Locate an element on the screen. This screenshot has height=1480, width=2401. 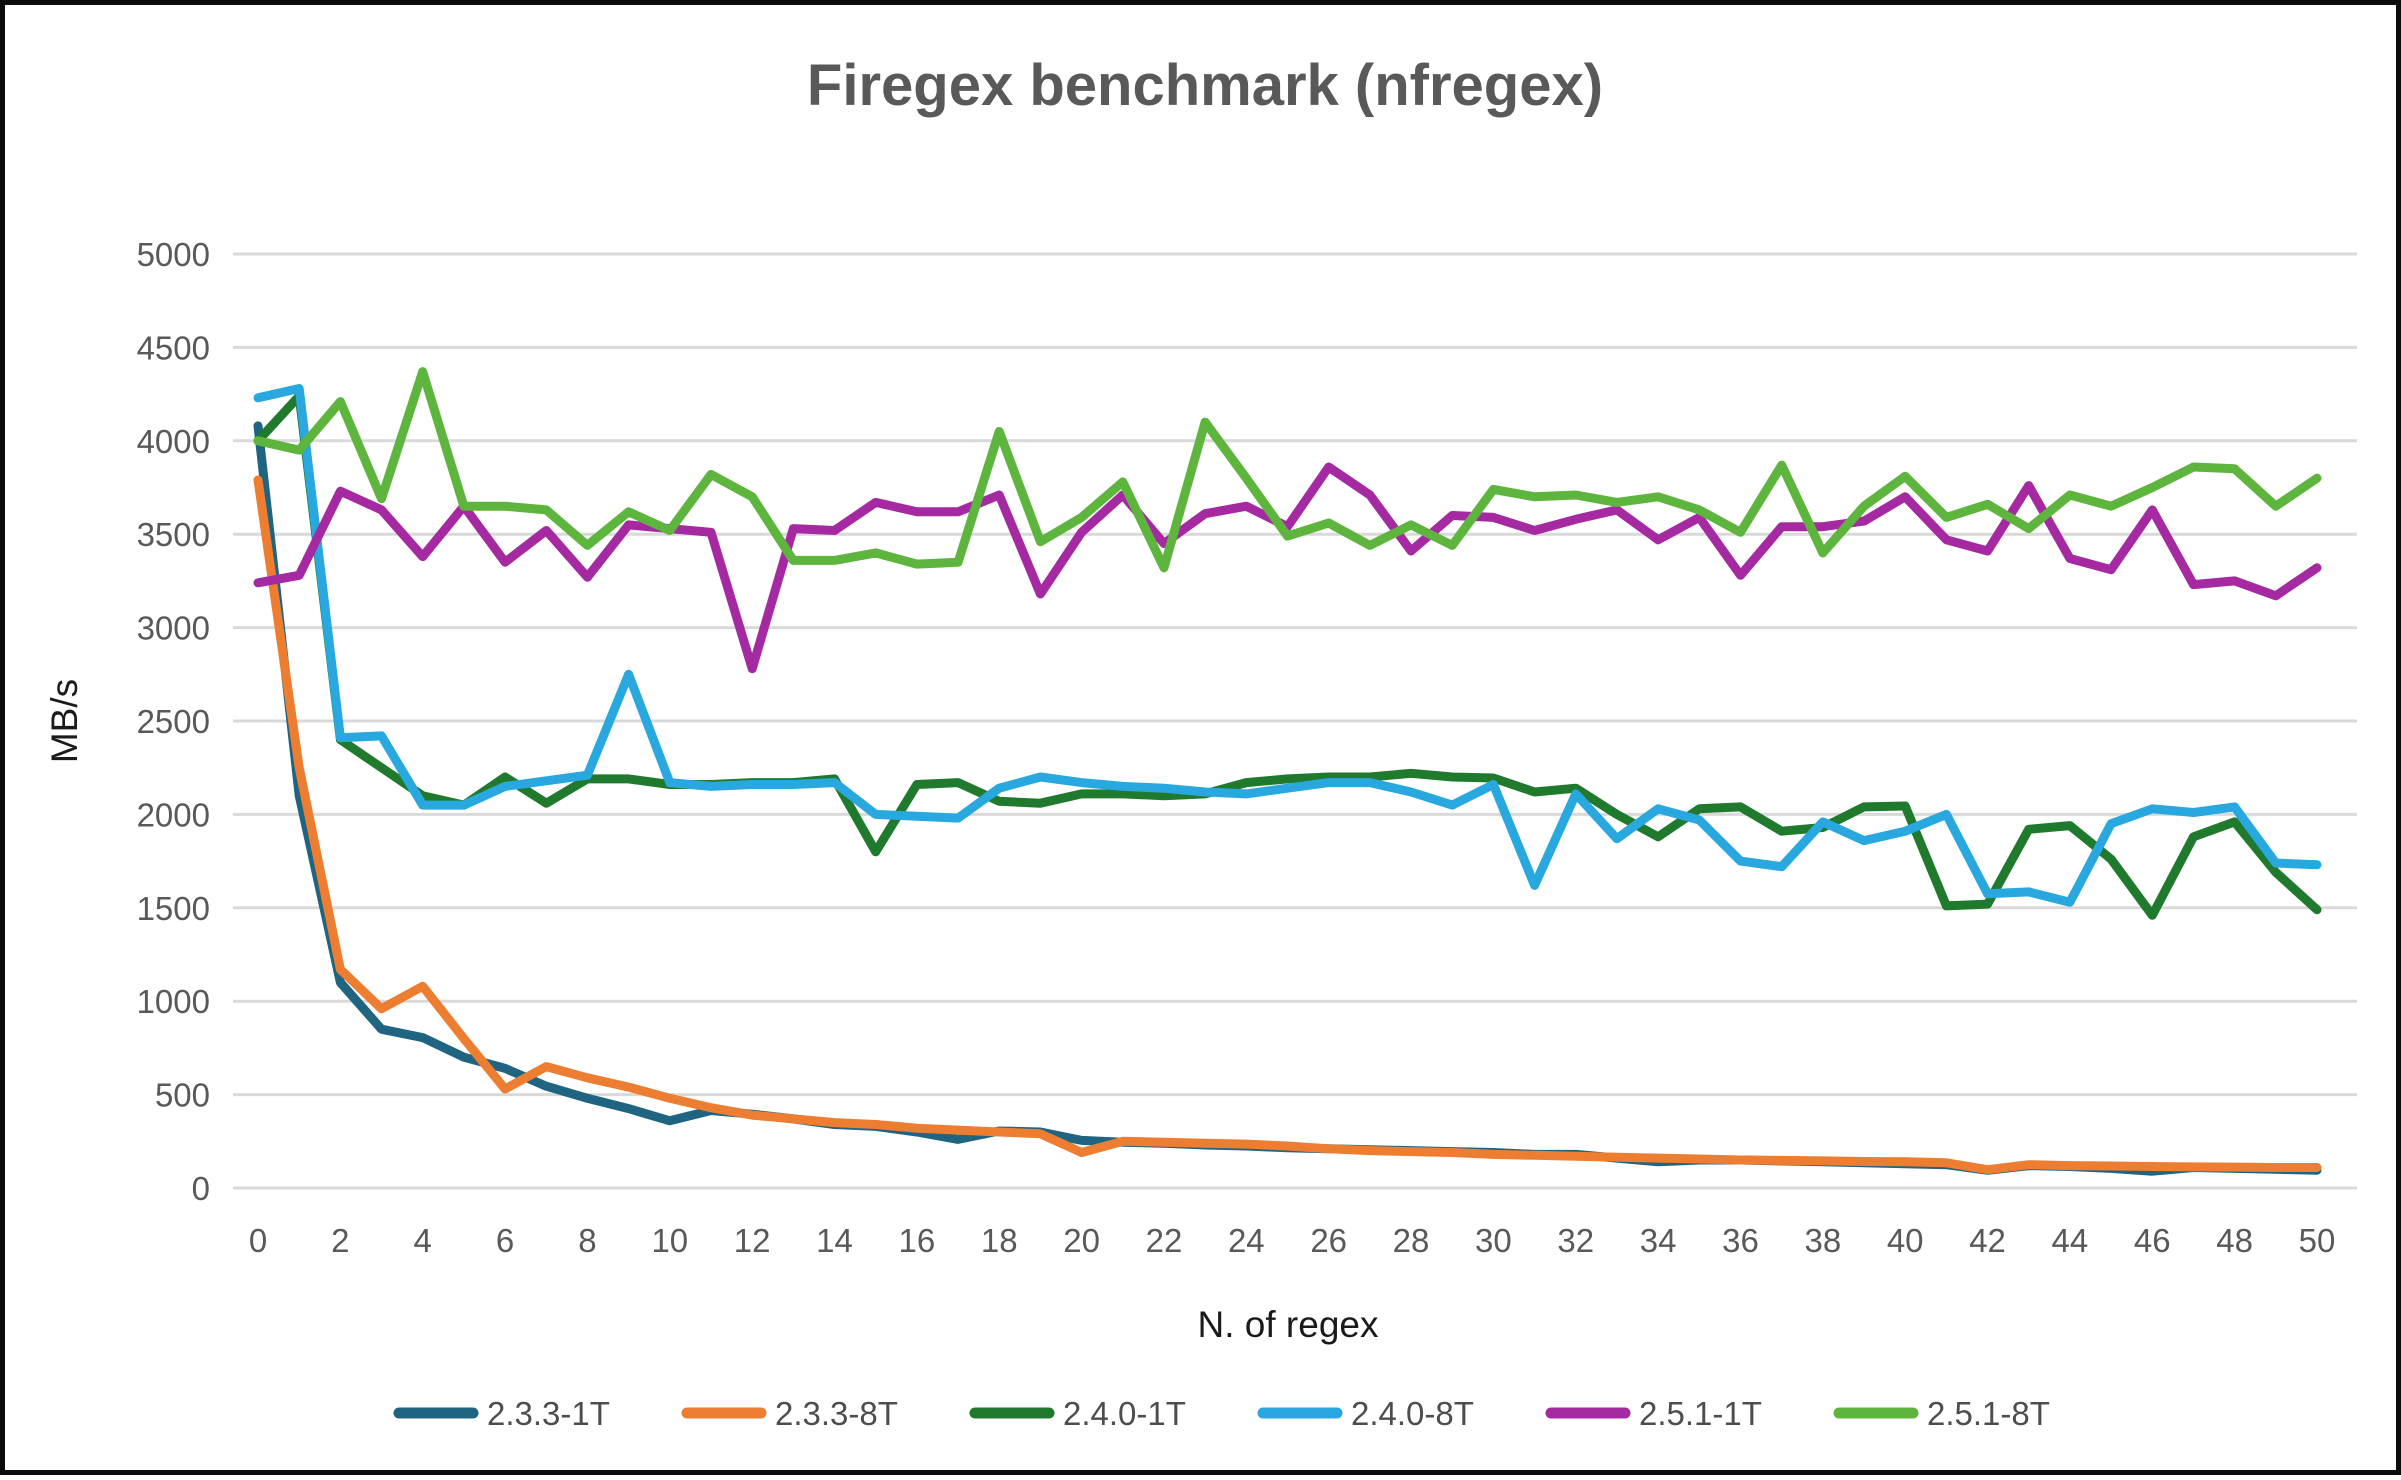
x-tick-32: 32 is located at coordinates (1575, 1240).